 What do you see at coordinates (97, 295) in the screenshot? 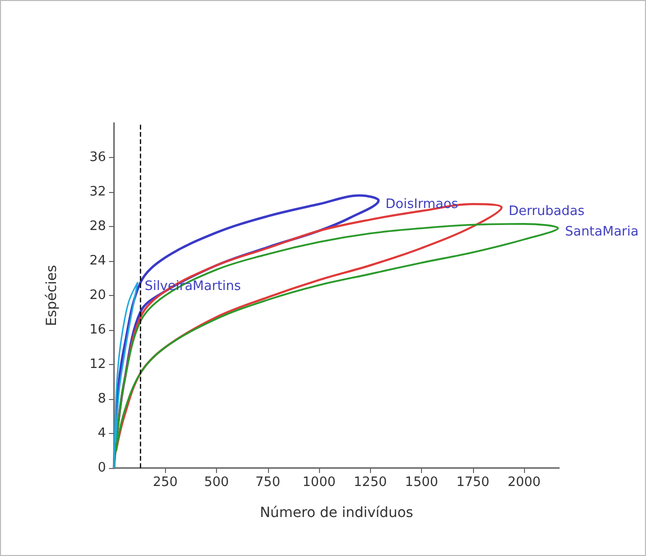
I see `y-tick-label: 20` at bounding box center [97, 295].